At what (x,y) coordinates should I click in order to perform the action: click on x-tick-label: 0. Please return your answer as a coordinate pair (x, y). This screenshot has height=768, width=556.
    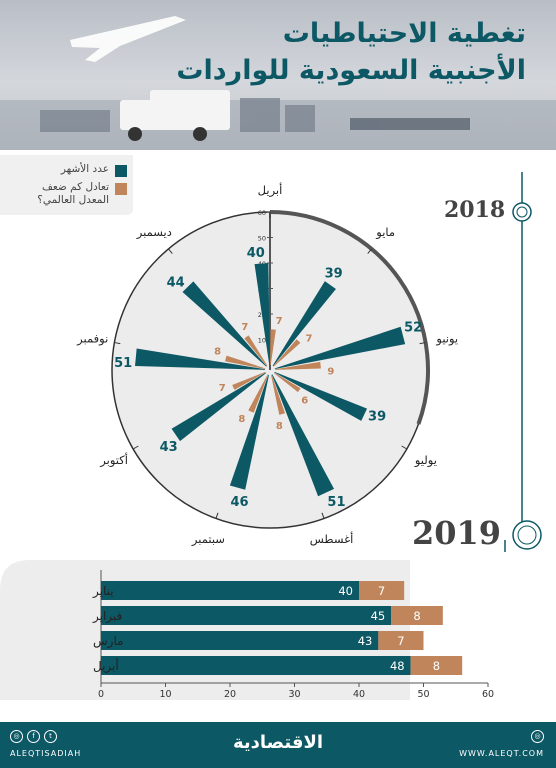
    Looking at the image, I should click on (101, 694).